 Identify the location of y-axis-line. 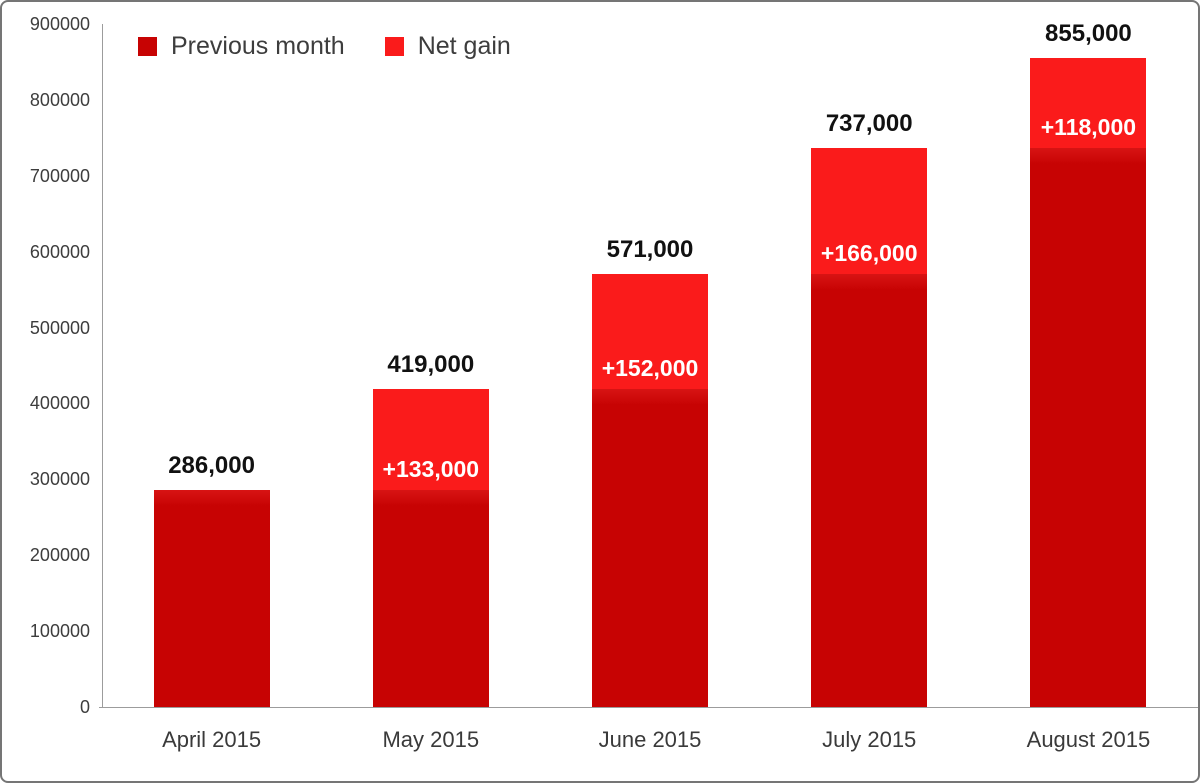
(102, 365).